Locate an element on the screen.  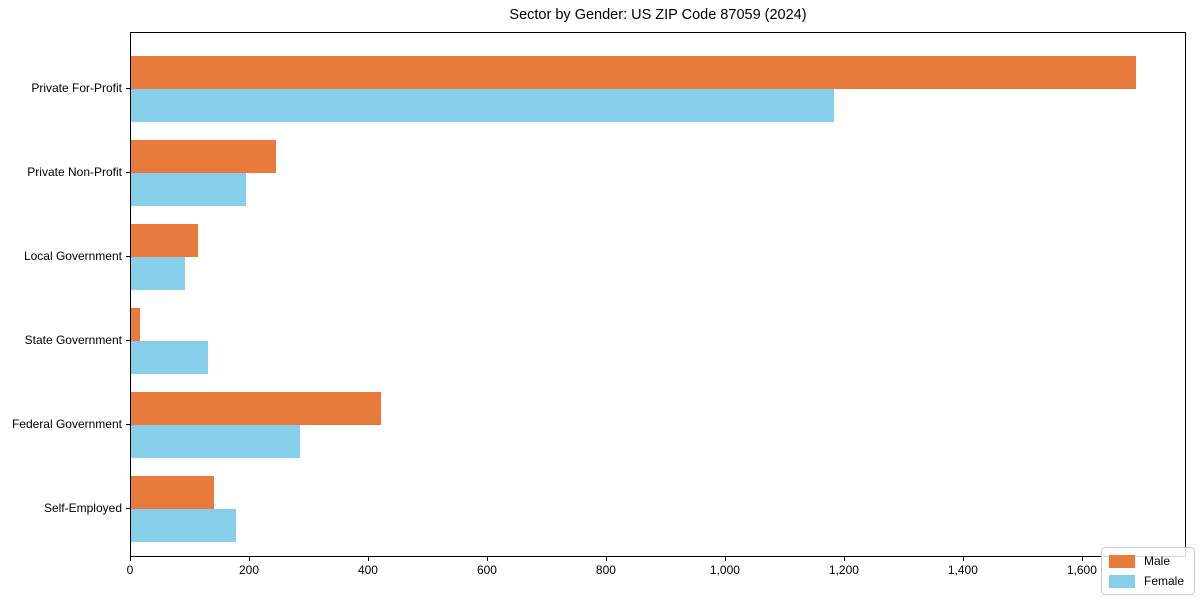
legend-item-male: Male is located at coordinates (1146, 561).